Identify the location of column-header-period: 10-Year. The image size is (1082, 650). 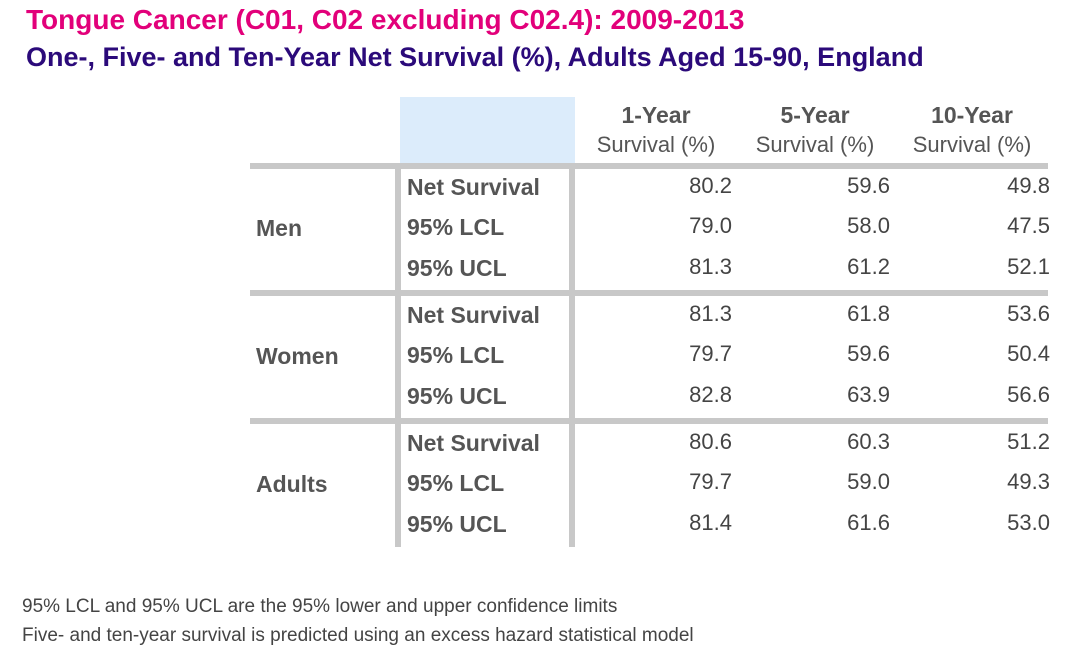
(972, 115).